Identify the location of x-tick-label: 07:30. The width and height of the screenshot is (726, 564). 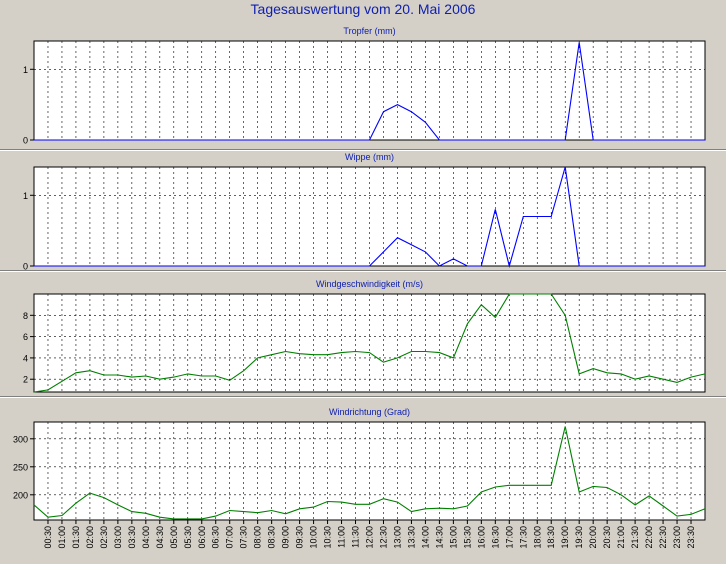
(244, 537).